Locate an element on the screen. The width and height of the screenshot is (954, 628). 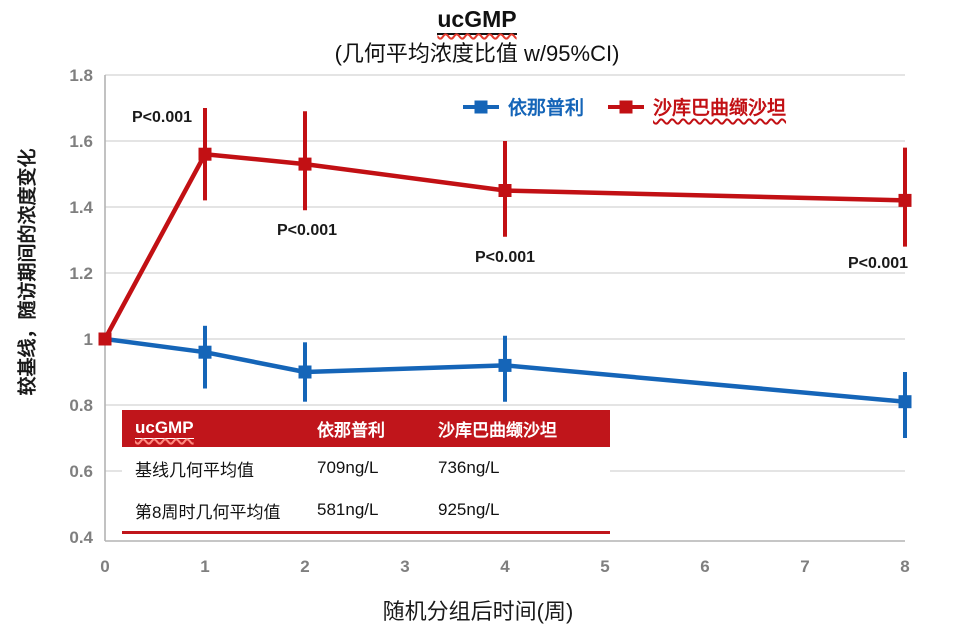
table-row: 第8周时几何平均值 581ng/L 925ng/L is located at coordinates (366, 510).